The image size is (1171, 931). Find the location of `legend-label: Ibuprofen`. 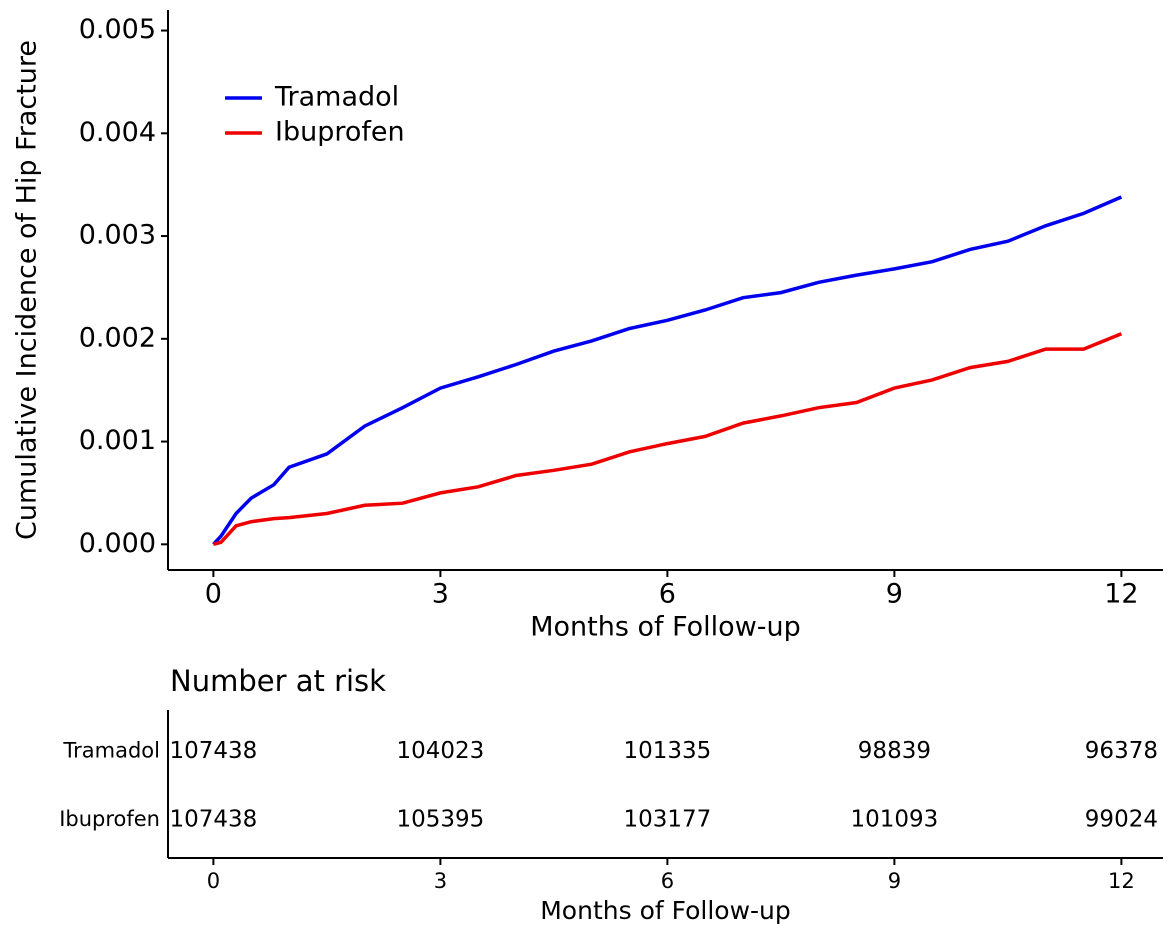

legend-label: Ibuprofen is located at coordinates (340, 132).